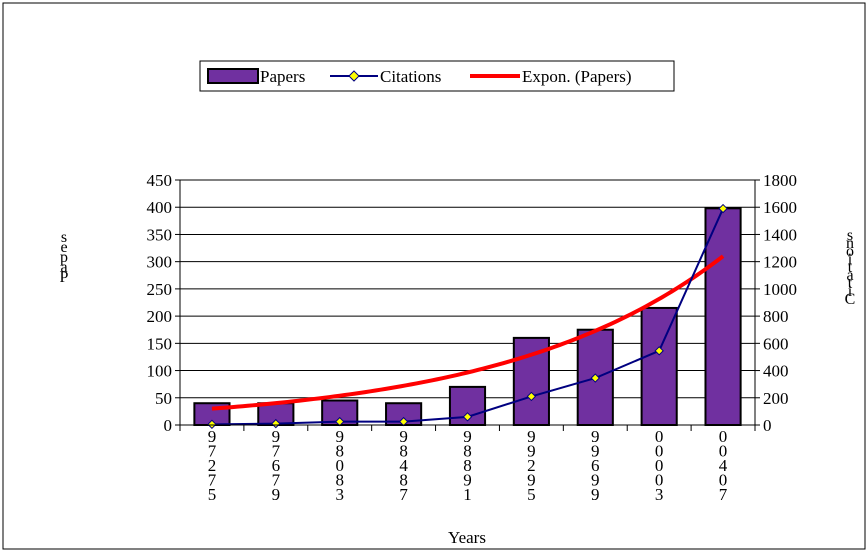 The height and width of the screenshot is (557, 868). What do you see at coordinates (160, 303) in the screenshot?
I see `left-tick-labels: 0 50 100 150 200 250 300 350 400 450` at bounding box center [160, 303].